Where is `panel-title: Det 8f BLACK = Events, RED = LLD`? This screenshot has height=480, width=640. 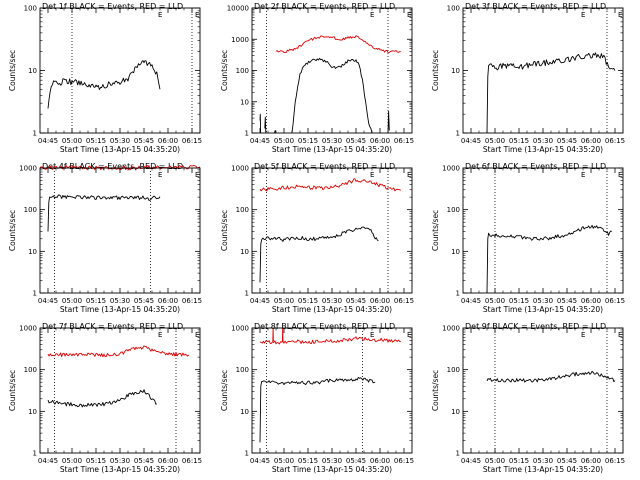
panel-title: Det 8f BLACK = Events, RED = LLD is located at coordinates (324, 326).